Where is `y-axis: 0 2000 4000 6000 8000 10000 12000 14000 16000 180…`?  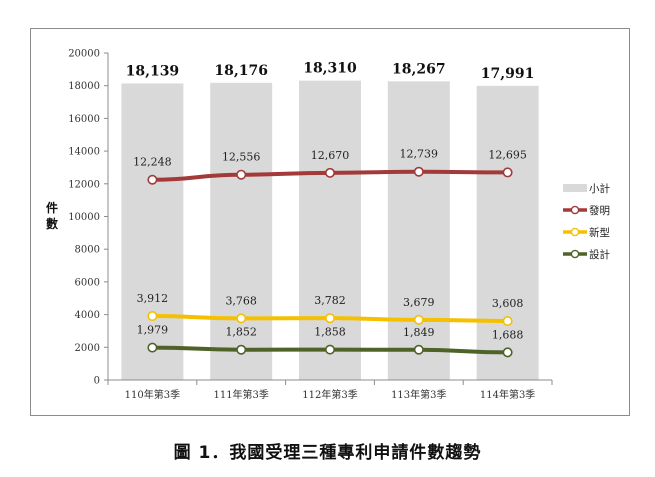
y-axis: 0 2000 4000 6000 8000 10000 12000 14000 16000 180… is located at coordinates (77, 218).